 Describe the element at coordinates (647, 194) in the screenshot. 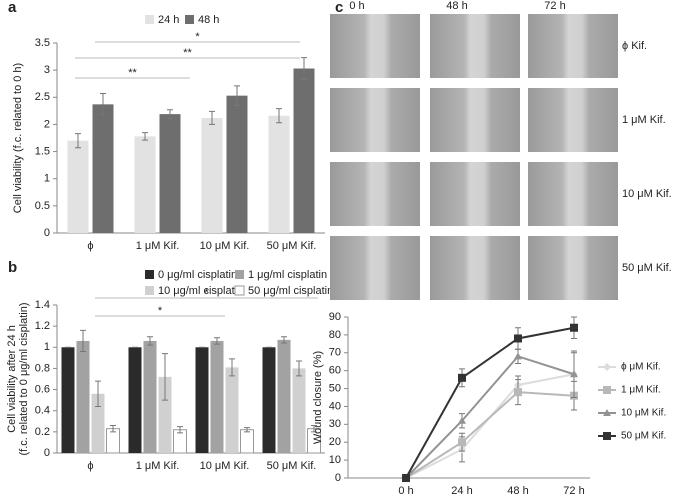

I see `row-label: 10 μM Kif.` at that location.